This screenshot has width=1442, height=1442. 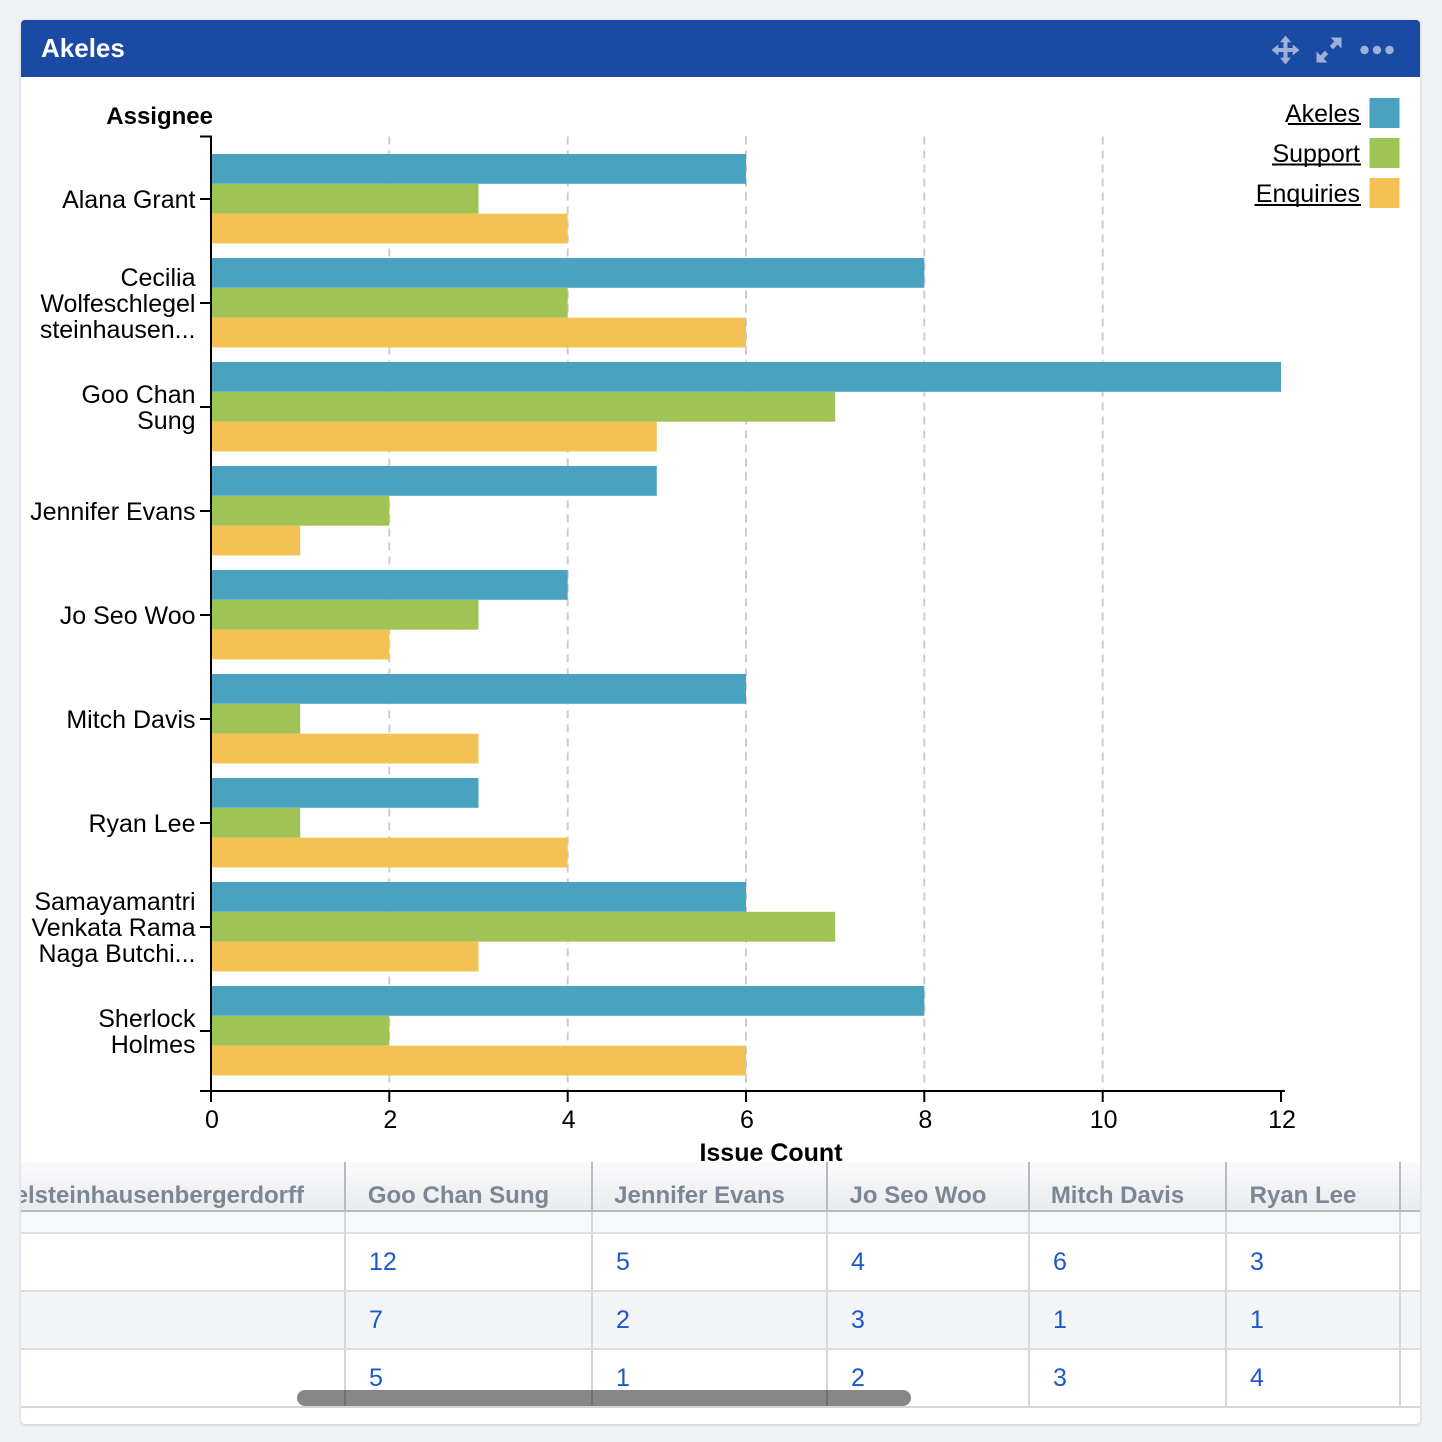 What do you see at coordinates (159, 116) in the screenshot?
I see `svg-text: Assignee` at bounding box center [159, 116].